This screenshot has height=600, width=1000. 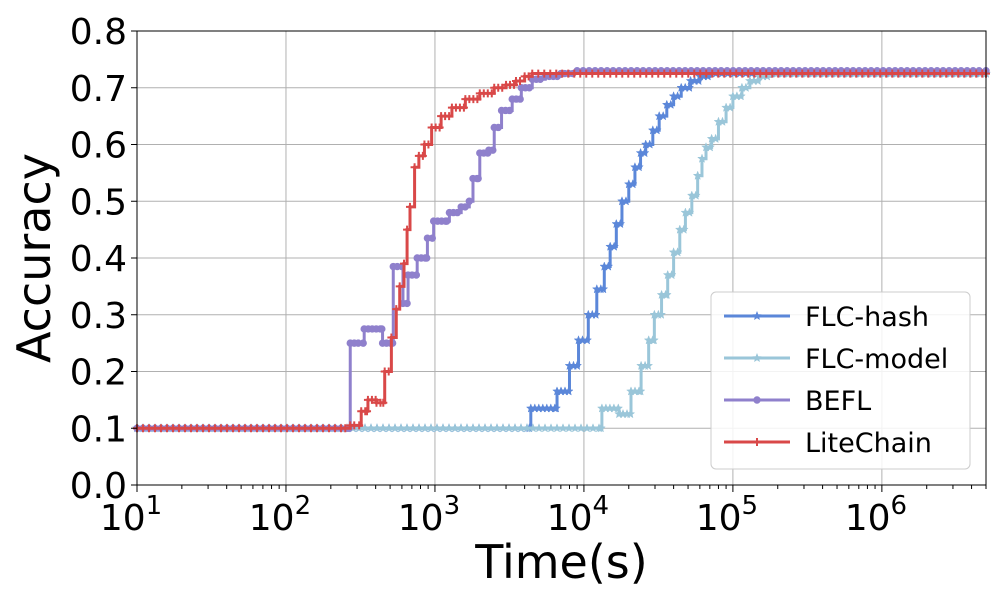 I want to click on x-tick-label: 10¹, so click(x=131, y=515).